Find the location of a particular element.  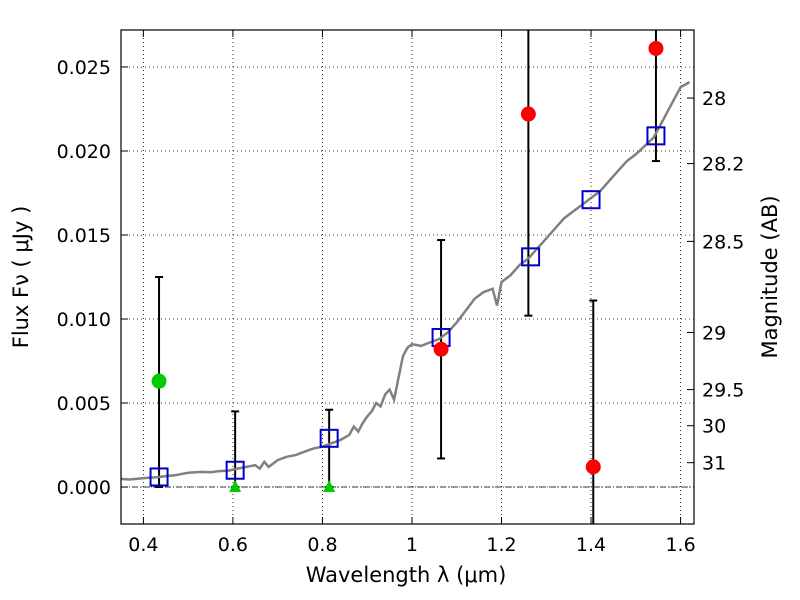

y-tick-label: 0.005 is located at coordinates (84, 404).